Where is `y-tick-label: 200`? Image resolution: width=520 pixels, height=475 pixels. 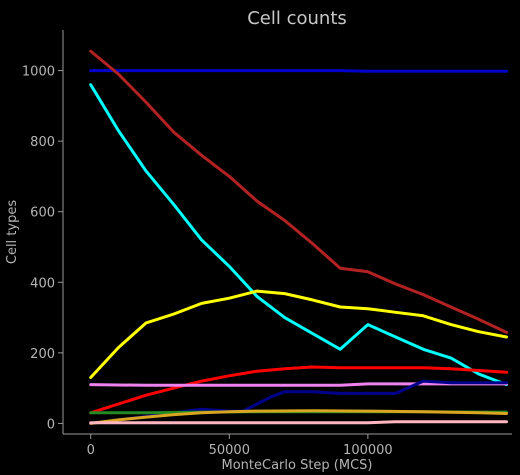
y-tick-label: 200 is located at coordinates (42, 354).